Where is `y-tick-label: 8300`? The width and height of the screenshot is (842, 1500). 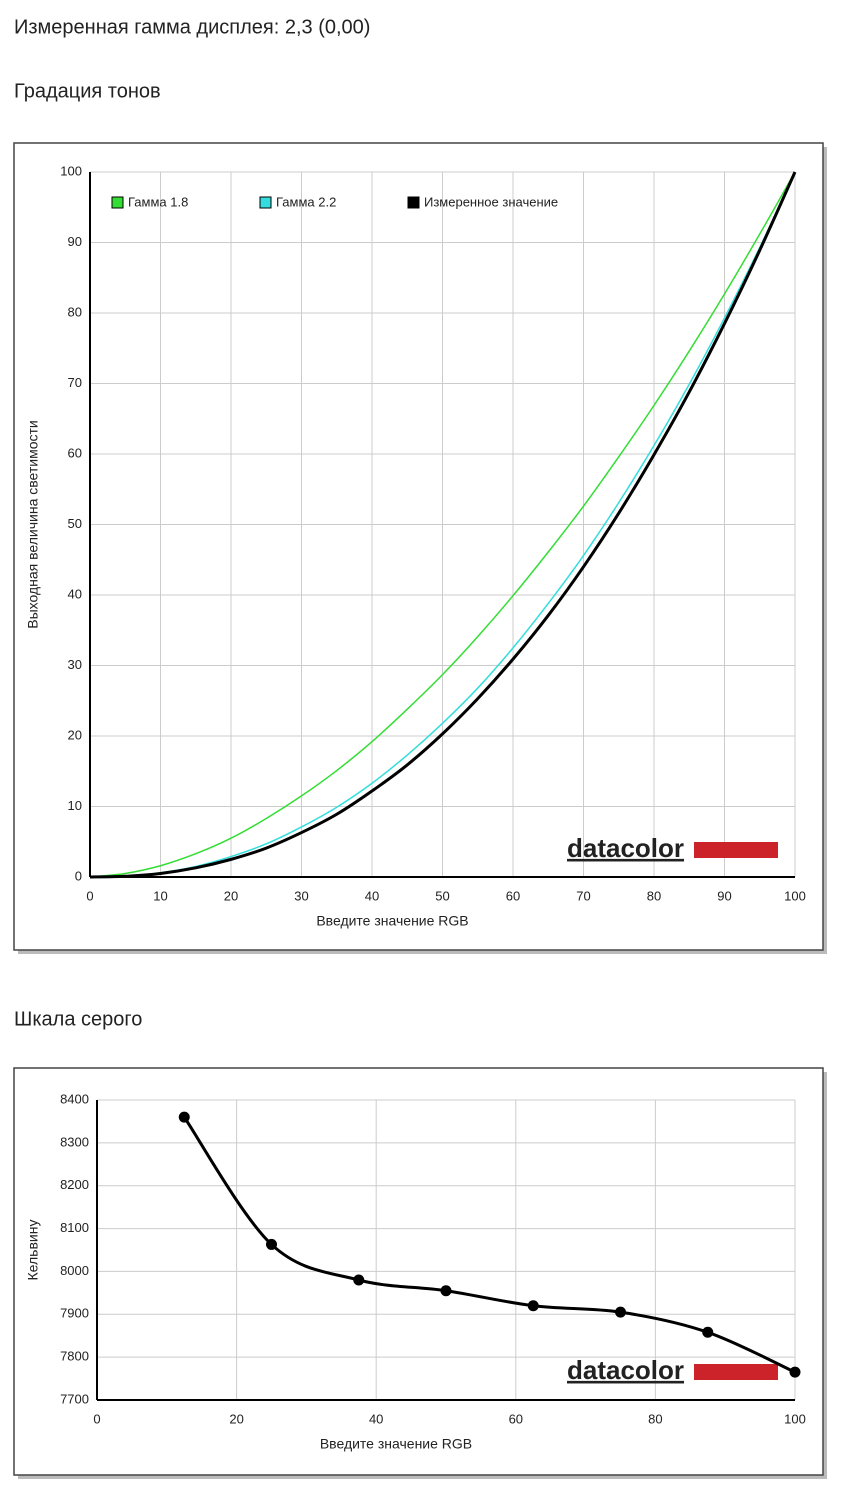 y-tick-label: 8300 is located at coordinates (74, 1141).